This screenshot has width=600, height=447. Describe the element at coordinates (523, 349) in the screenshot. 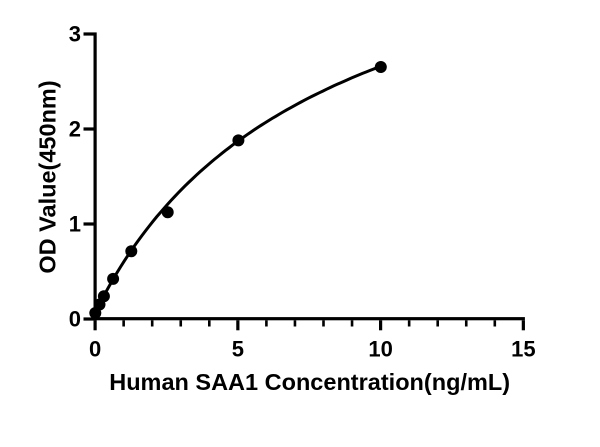

I see `svg-text: 15` at that location.